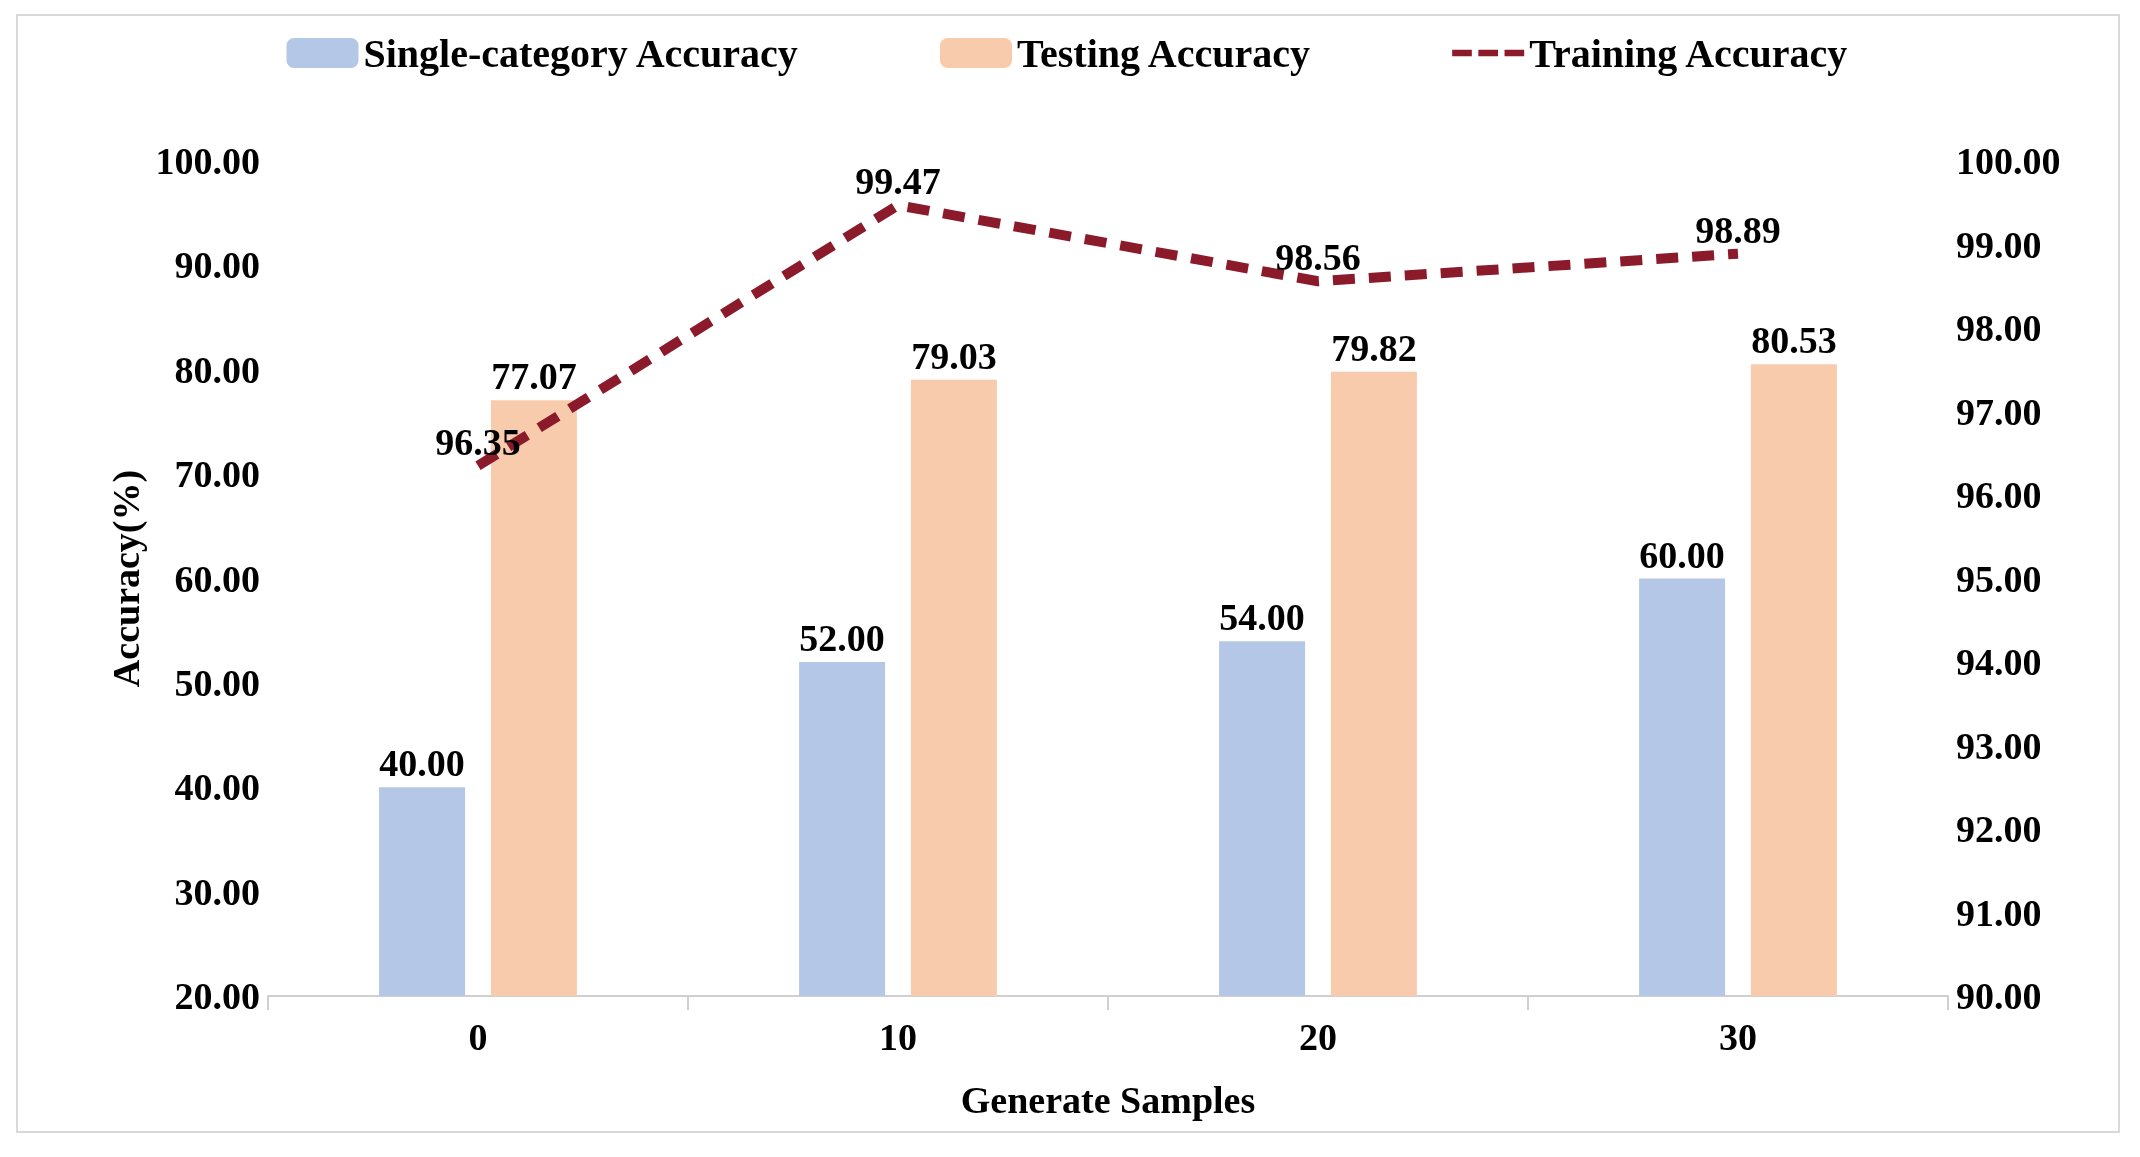 The height and width of the screenshot is (1157, 2140). I want to click on data-label: 79.82, so click(1374, 347).